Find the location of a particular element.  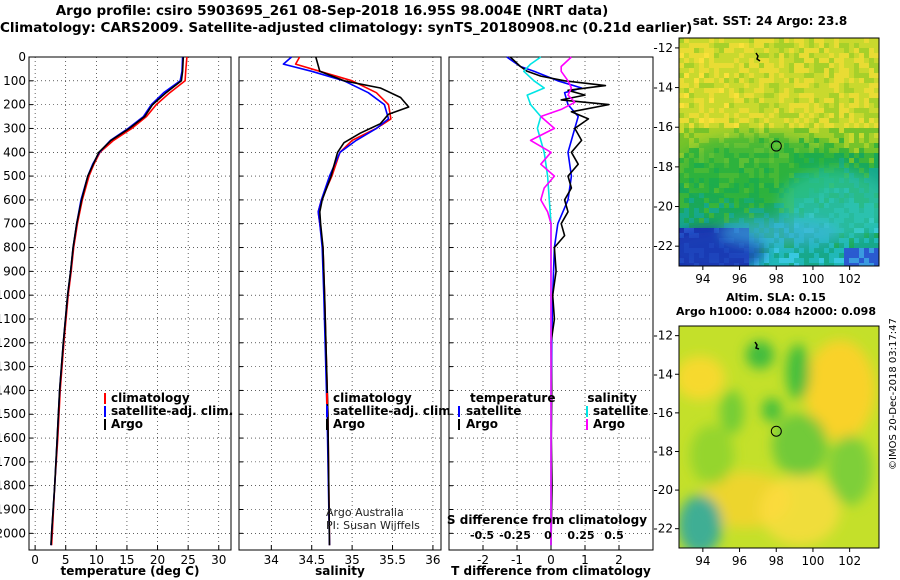

y-tick-label: 1300 is located at coordinates (13, 367).